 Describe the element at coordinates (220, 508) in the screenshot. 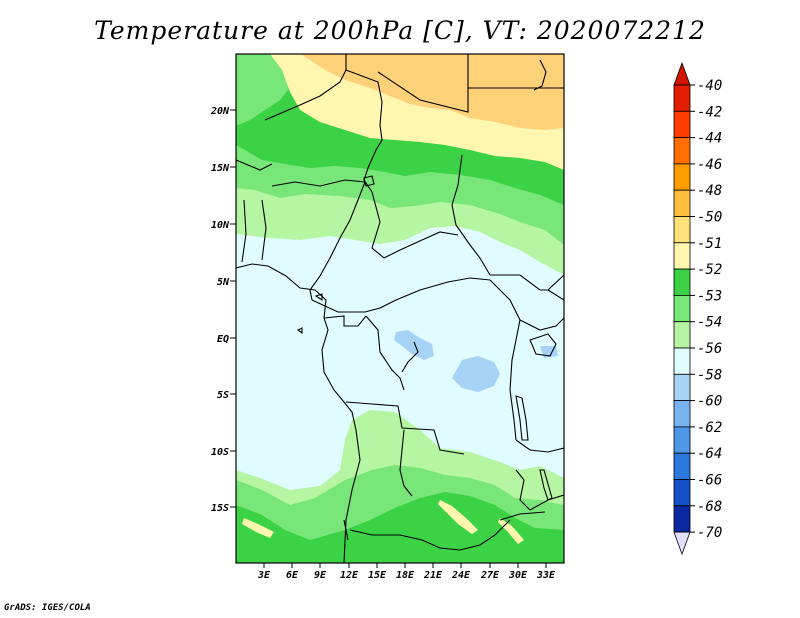

I see `lat-label-15s: 15S` at that location.